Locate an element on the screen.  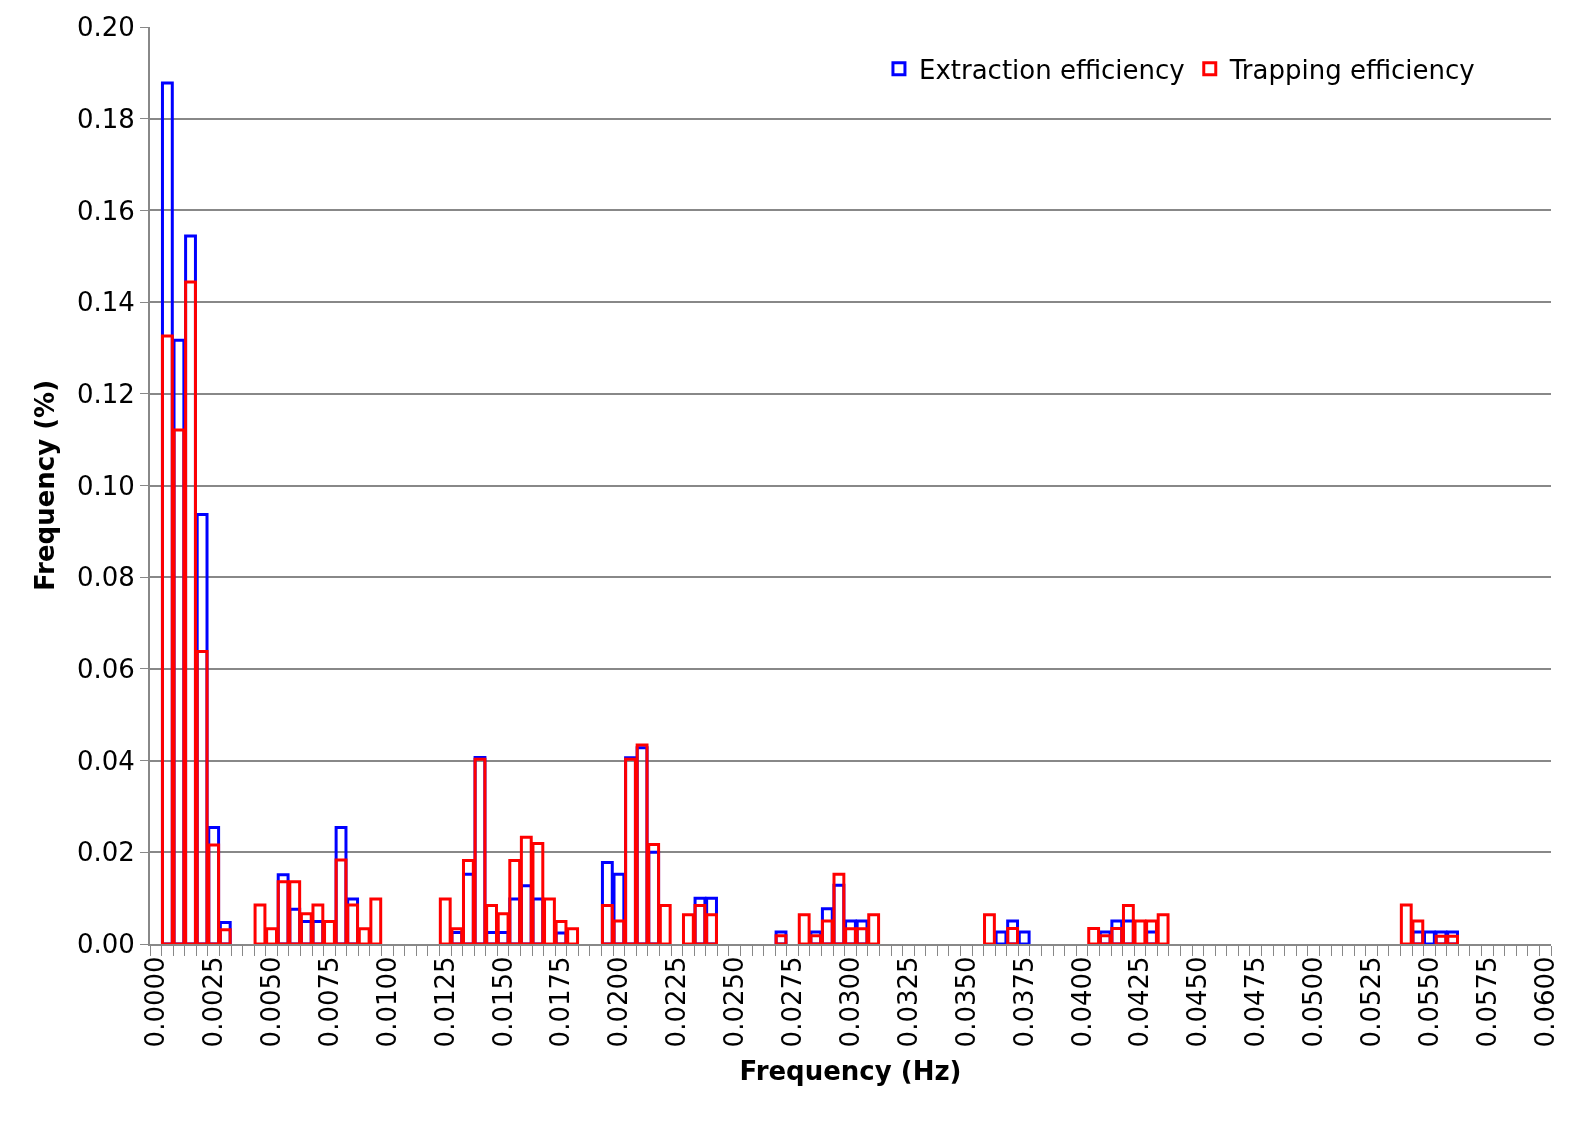
x-tick-label: 0.0375 is located at coordinates (1023, 1002).